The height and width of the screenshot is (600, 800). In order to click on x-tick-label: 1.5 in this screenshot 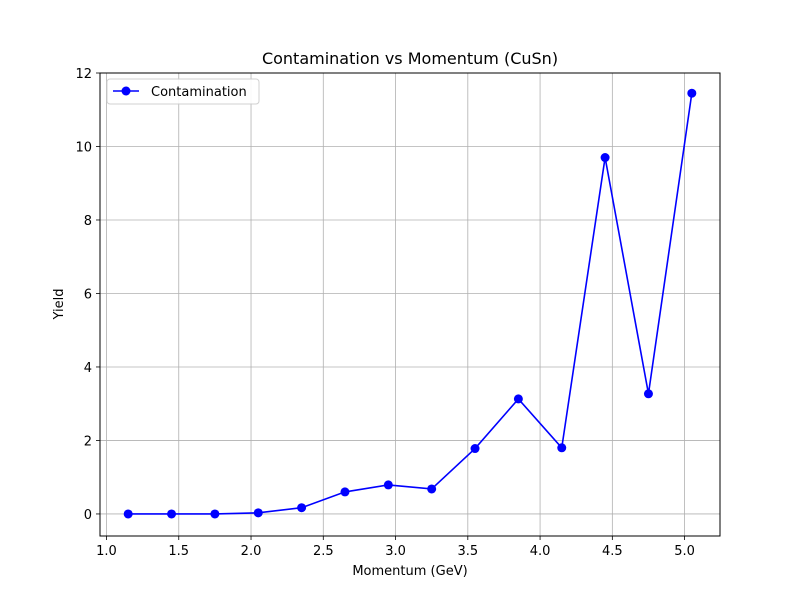, I will do `click(178, 551)`.